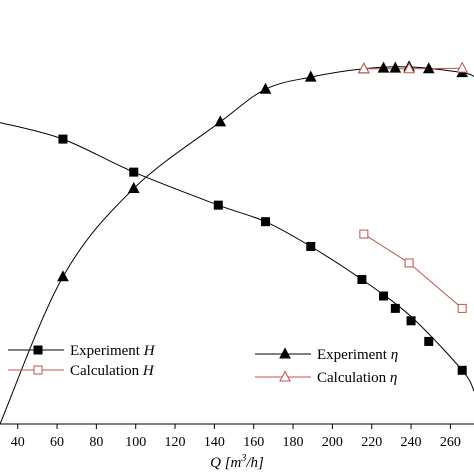 The image size is (474, 474). I want to click on x-tick-label: 200, so click(332, 442).